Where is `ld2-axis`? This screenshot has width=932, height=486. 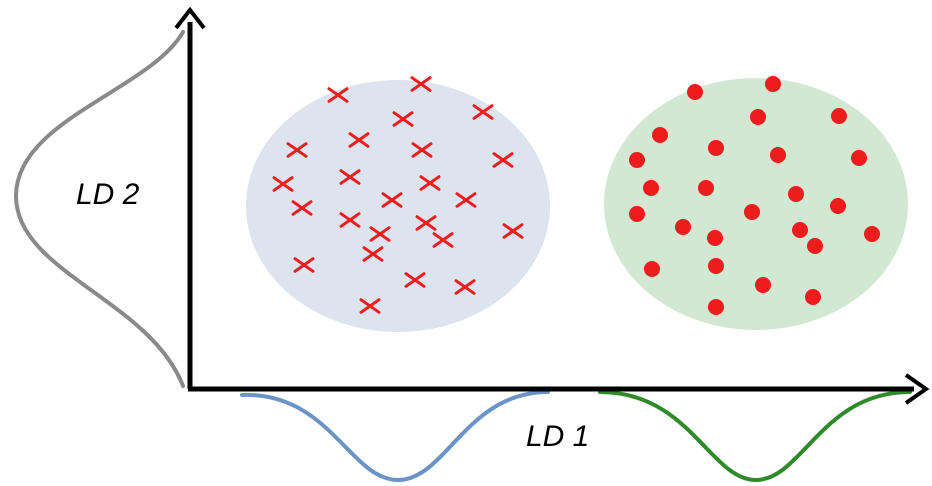 ld2-axis is located at coordinates (190, 197).